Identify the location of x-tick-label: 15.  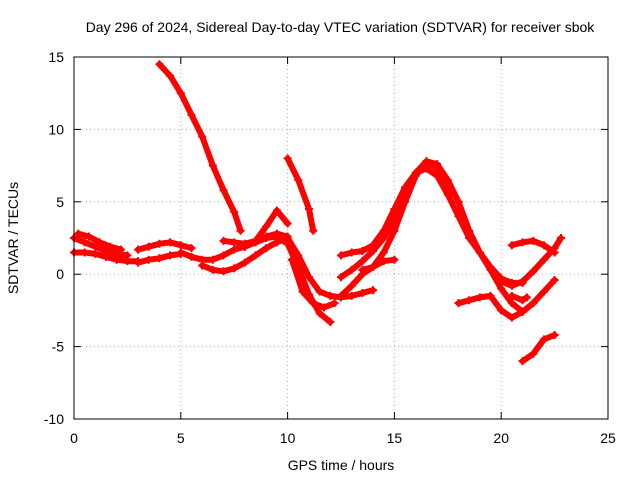
(395, 438).